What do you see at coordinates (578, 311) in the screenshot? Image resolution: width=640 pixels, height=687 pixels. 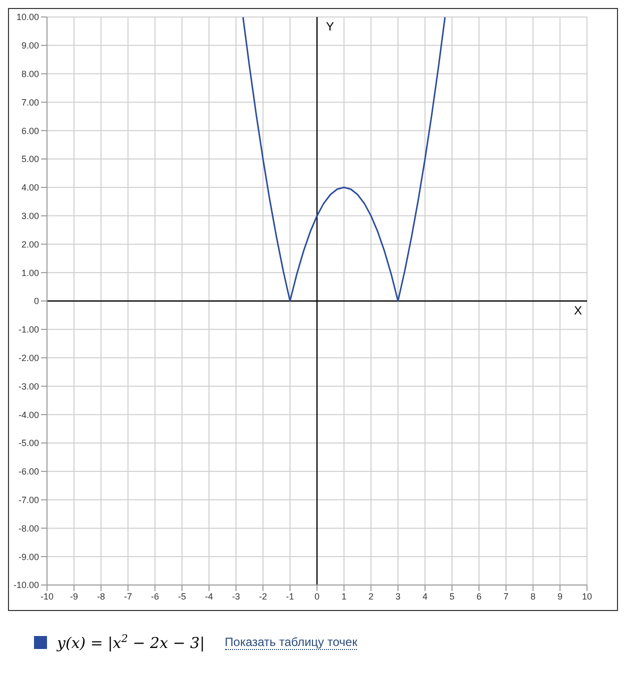 I see `x-axis-title: X` at bounding box center [578, 311].